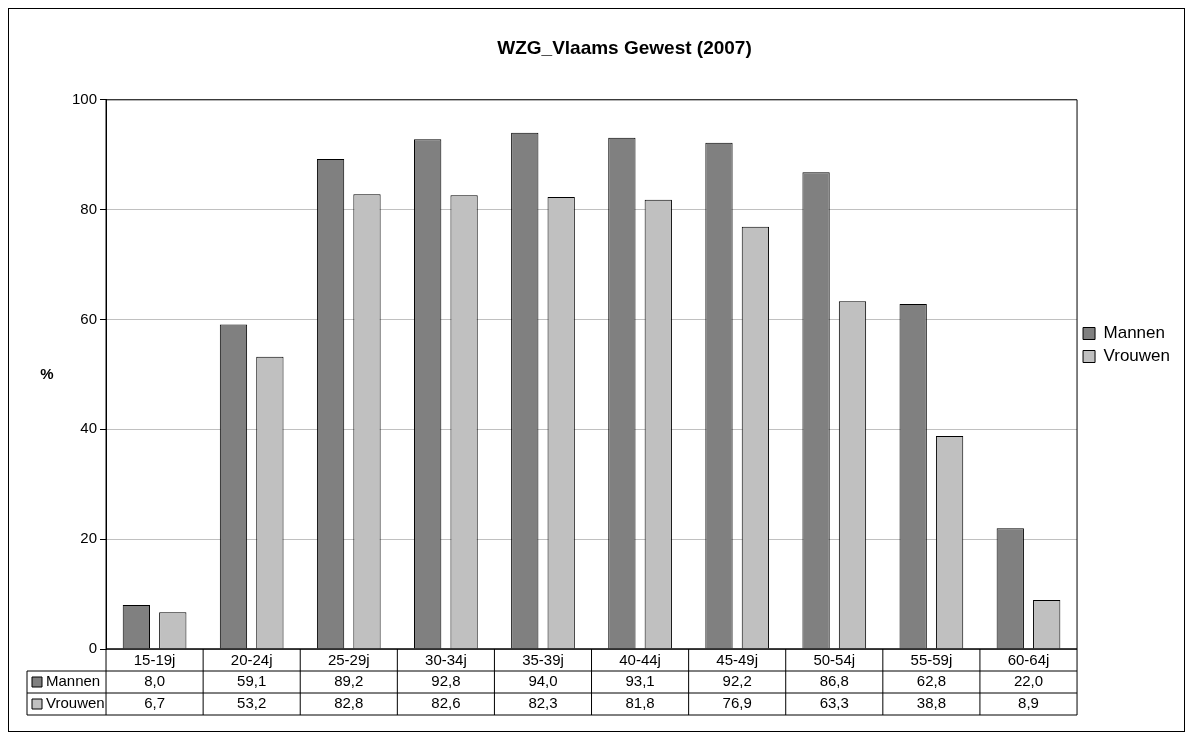 This screenshot has height=740, width=1193. Describe the element at coordinates (737, 703) in the screenshot. I see `data-label: 76,9` at that location.